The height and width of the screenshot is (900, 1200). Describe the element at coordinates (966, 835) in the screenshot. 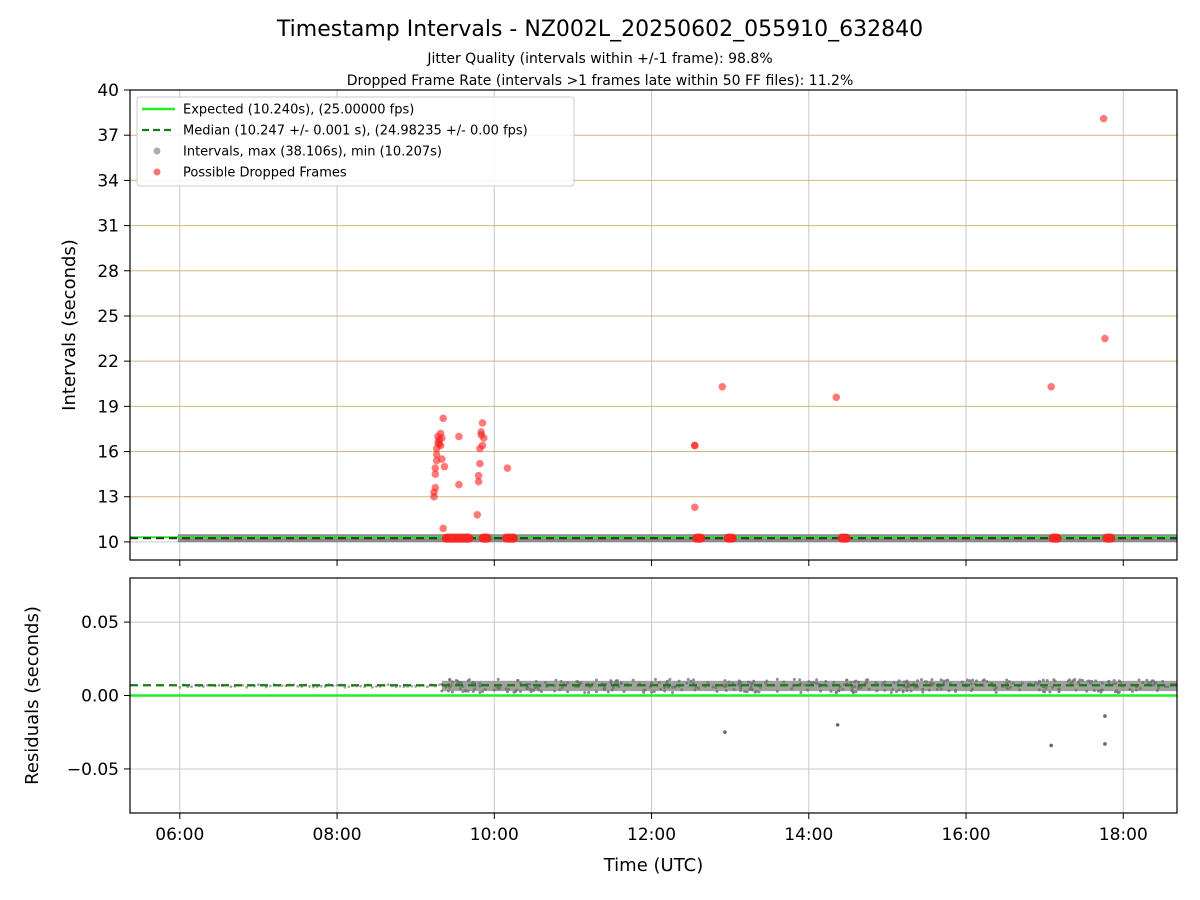

I see `x-tick-label: 16:00` at that location.